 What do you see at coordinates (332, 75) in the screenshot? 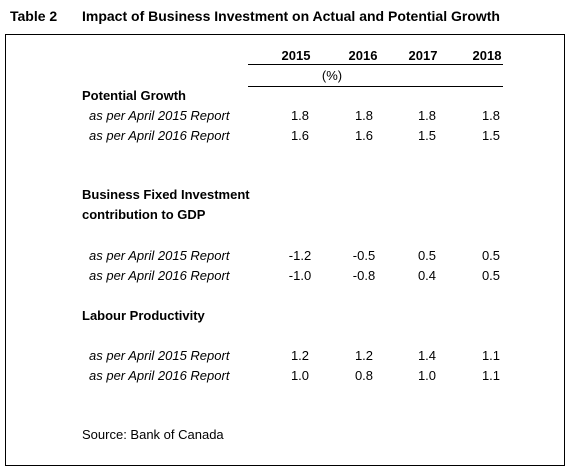
I see `unit-label: (%)` at bounding box center [332, 75].